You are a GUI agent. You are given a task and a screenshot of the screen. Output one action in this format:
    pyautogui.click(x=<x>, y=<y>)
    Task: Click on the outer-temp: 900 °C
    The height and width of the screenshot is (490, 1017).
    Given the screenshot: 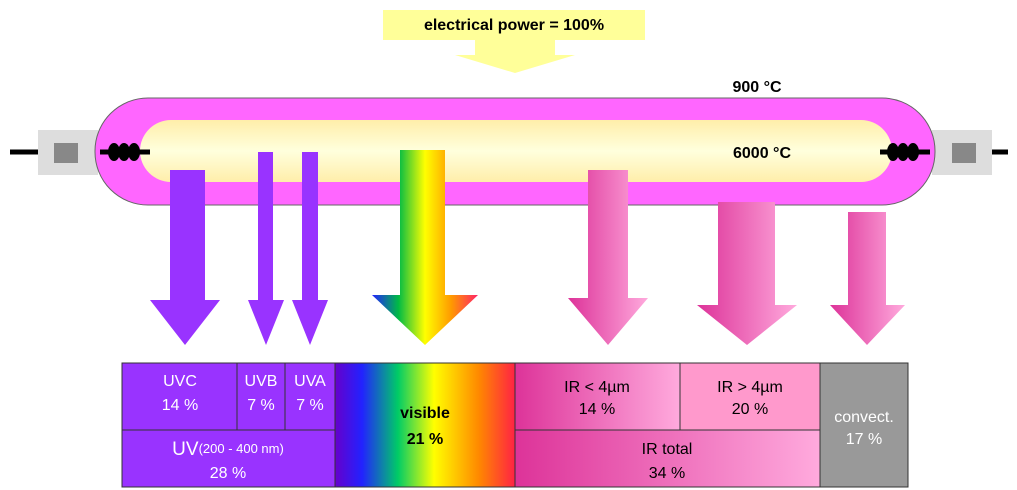 What is the action you would take?
    pyautogui.click(x=757, y=87)
    